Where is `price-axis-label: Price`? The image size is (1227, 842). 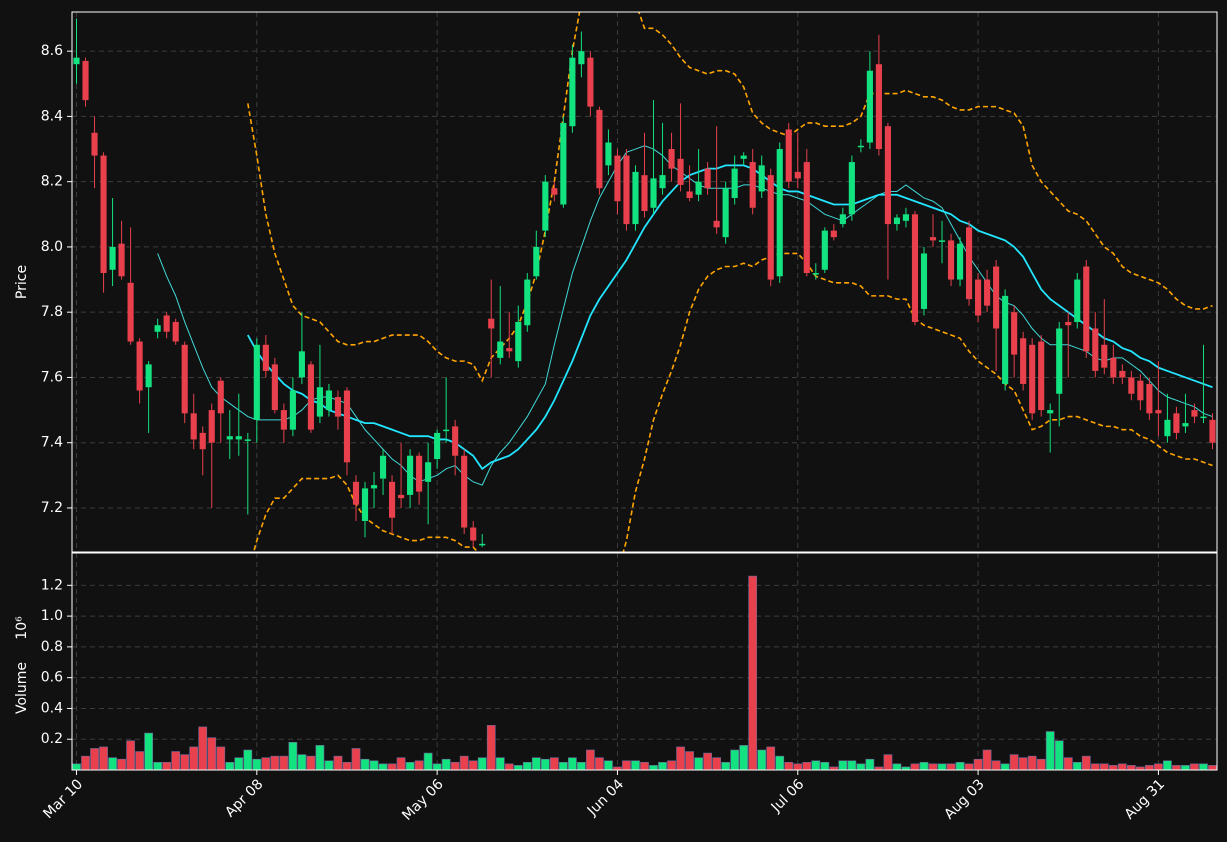 price-axis-label: Price is located at coordinates (22, 282).